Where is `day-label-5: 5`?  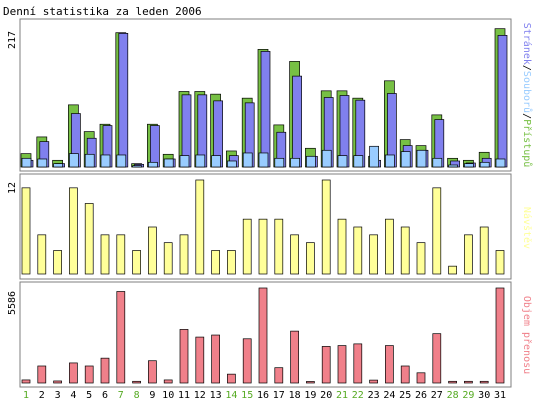 day-label-5: 5 is located at coordinates (89, 395).